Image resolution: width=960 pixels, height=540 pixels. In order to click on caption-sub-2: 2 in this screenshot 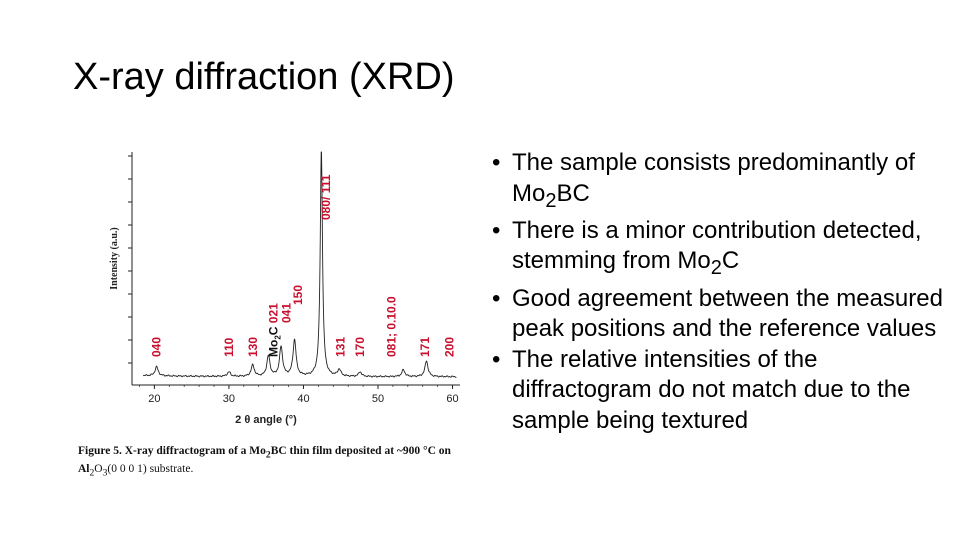, I will do `click(92, 473)`.